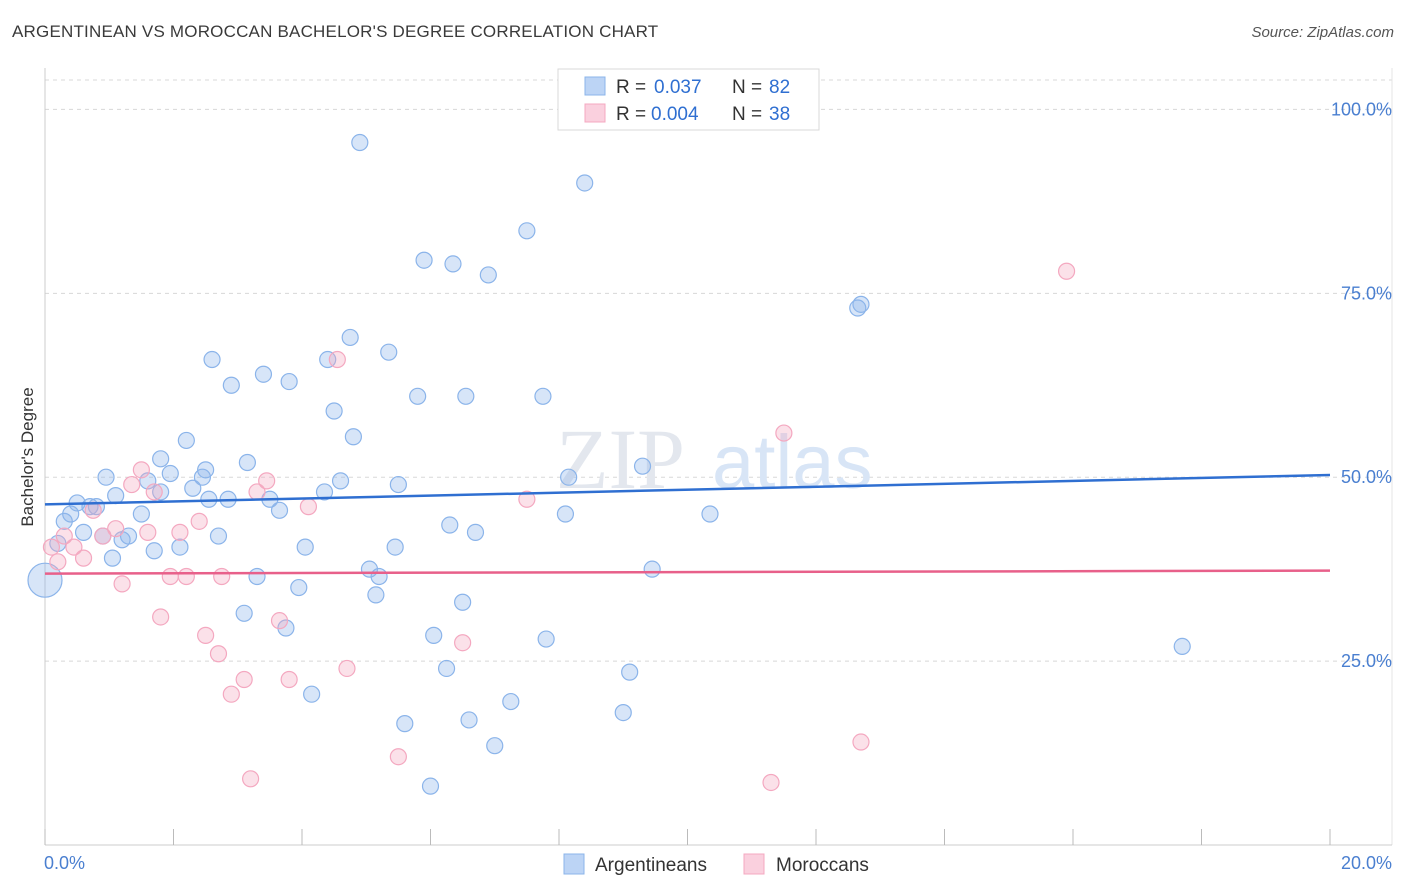 This screenshot has height=892, width=1406. What do you see at coordinates (687, 572) in the screenshot?
I see `moroccan-trend-line` at bounding box center [687, 572].